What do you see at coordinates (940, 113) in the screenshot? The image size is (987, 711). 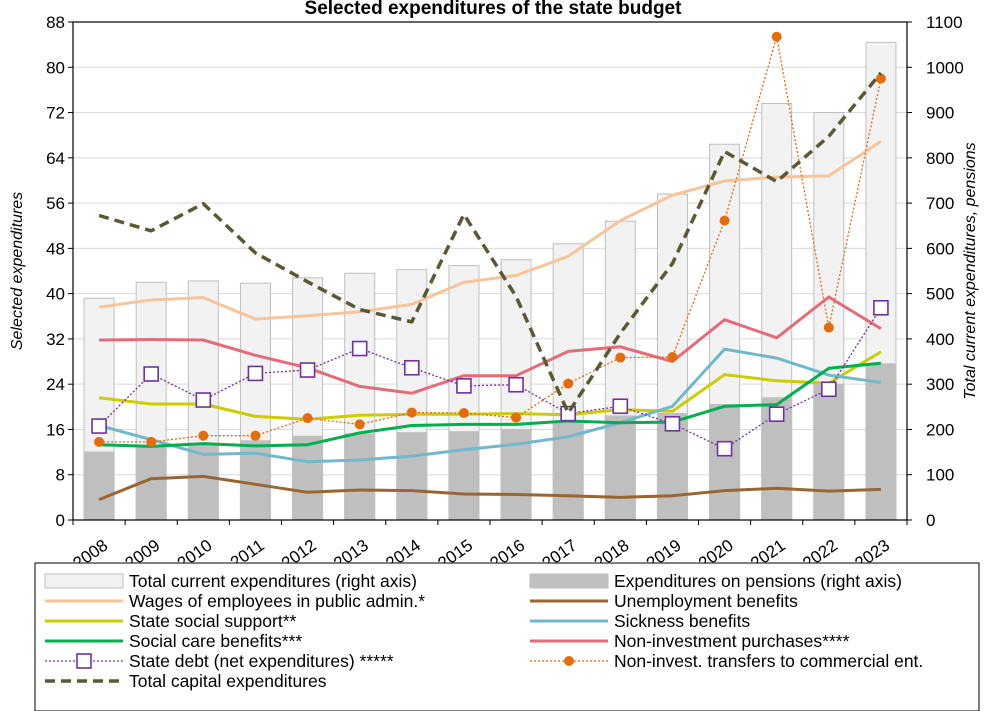 I see `y-right-tick-label: 900` at bounding box center [940, 113].